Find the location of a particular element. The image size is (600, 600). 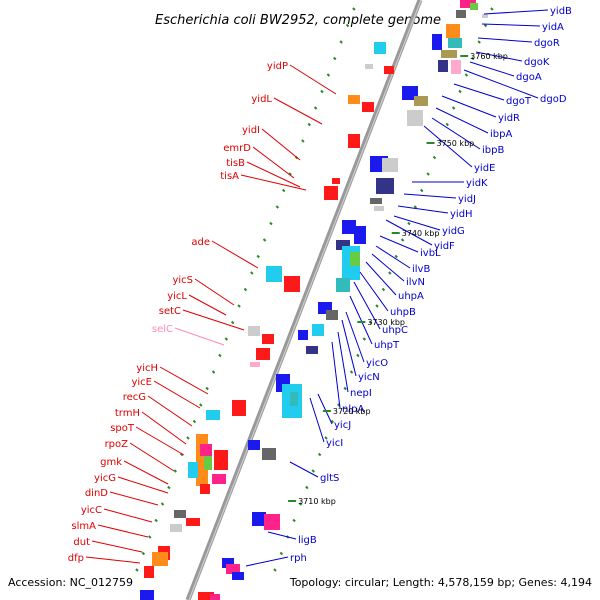

gene-label-yicL: yicL is located at coordinates (177, 296).